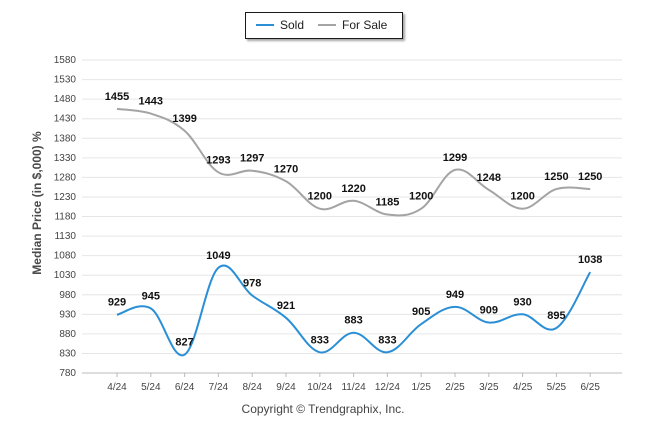 The image size is (646, 434). What do you see at coordinates (353, 189) in the screenshot?
I see `data-label-for-sale-7: 1220` at bounding box center [353, 189].